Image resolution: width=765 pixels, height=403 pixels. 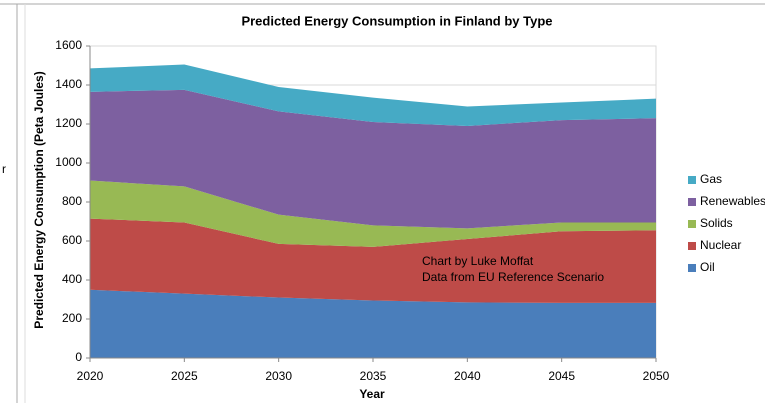 I want to click on x-tick-label: 2020, so click(x=90, y=376).